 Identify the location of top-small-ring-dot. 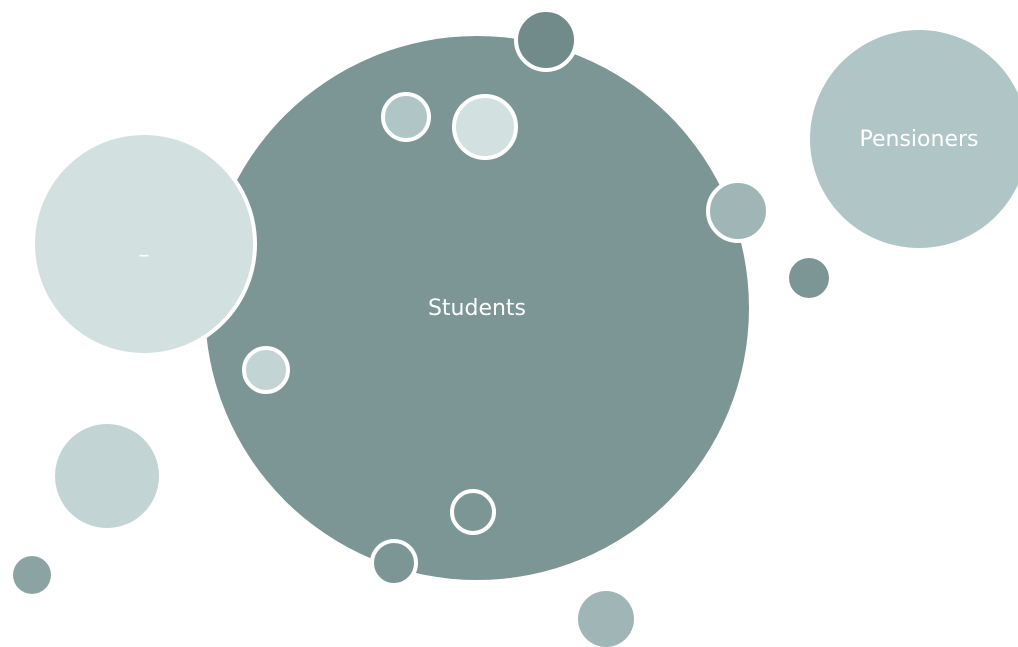
(406, 117).